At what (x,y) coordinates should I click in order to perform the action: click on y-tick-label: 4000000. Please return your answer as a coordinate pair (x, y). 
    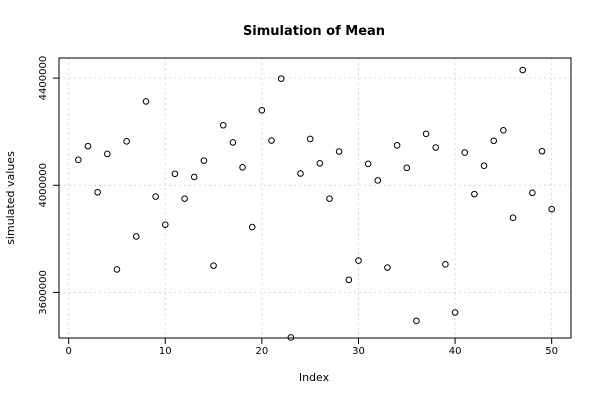
    Looking at the image, I should click on (43, 185).